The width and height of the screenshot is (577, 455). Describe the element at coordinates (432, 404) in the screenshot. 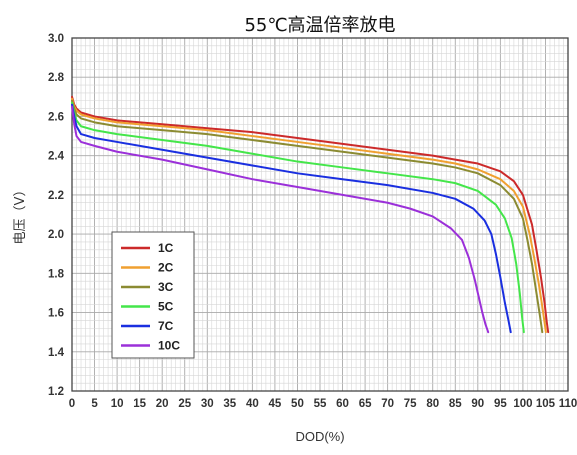

I see `x-tick-label: 80` at that location.